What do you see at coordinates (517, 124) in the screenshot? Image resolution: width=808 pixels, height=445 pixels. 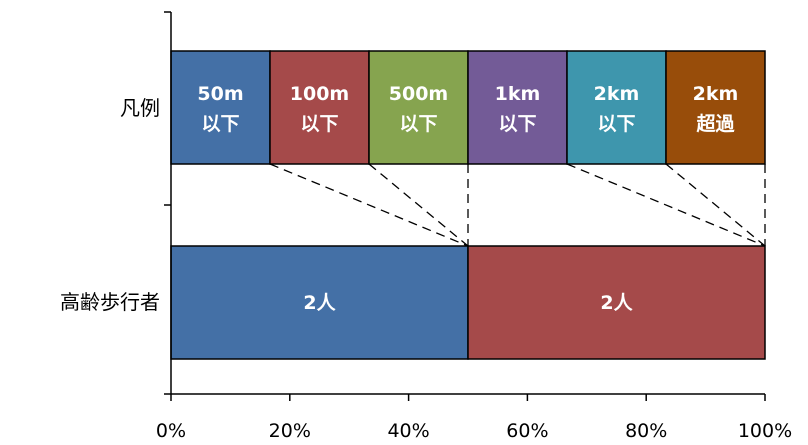 I see `segment-label-0-3-1: 以下` at bounding box center [517, 124].